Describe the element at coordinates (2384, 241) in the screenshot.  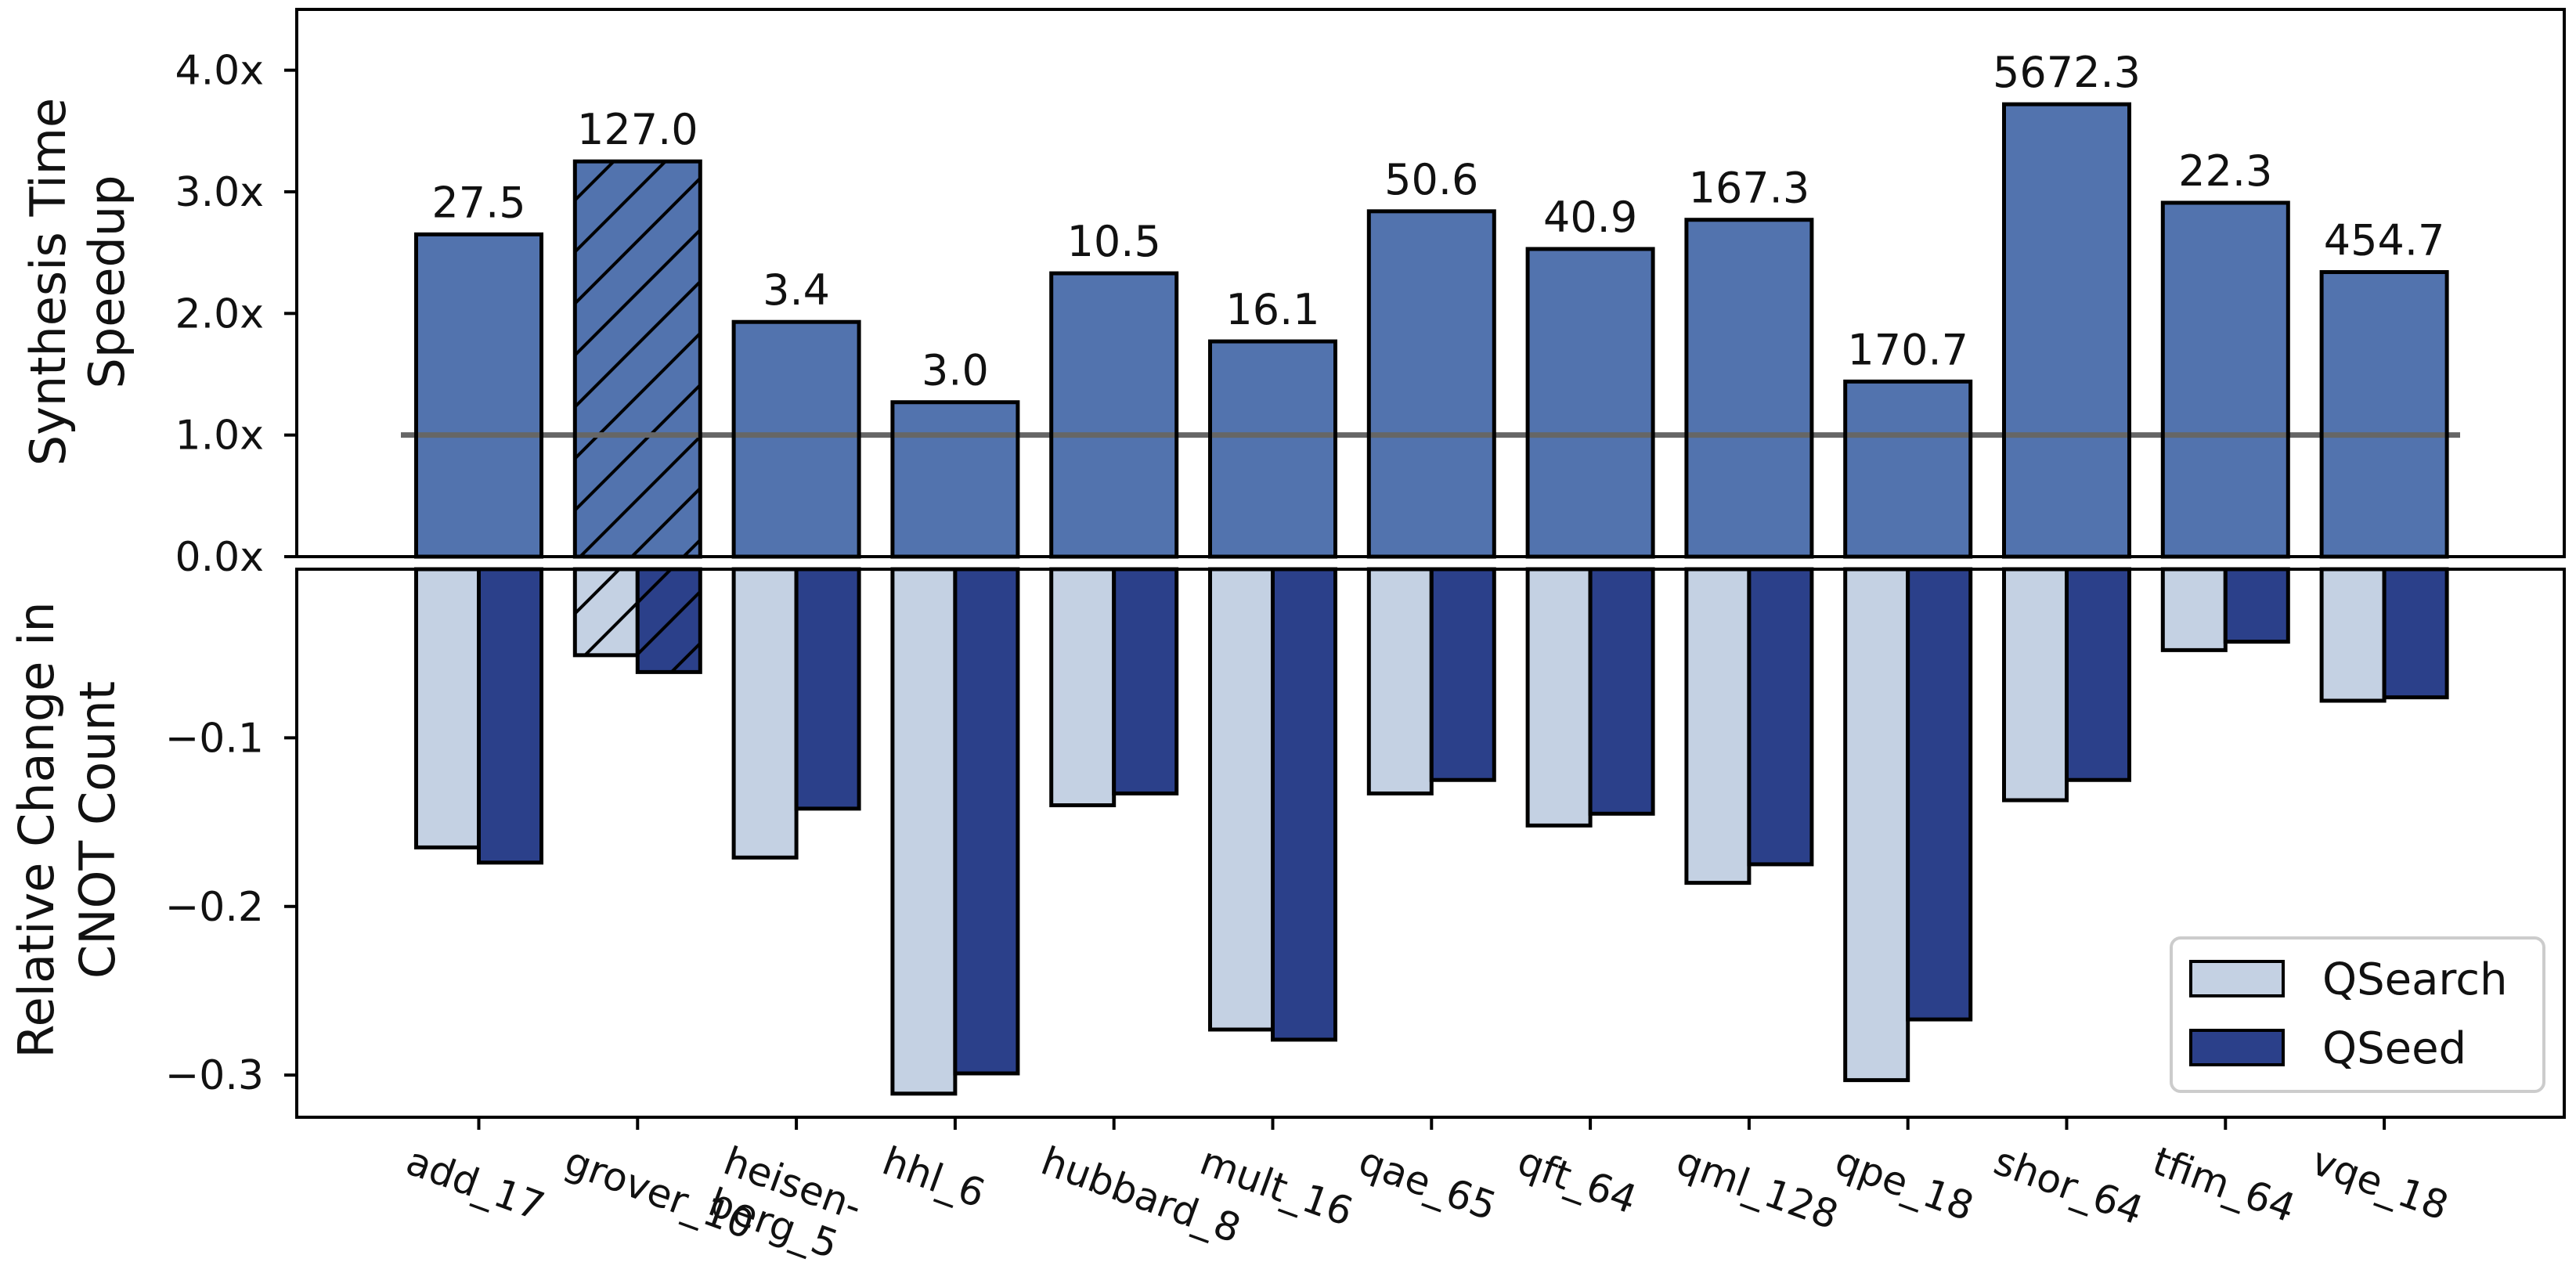
I see `speedup-data-label: 454.7` at that location.